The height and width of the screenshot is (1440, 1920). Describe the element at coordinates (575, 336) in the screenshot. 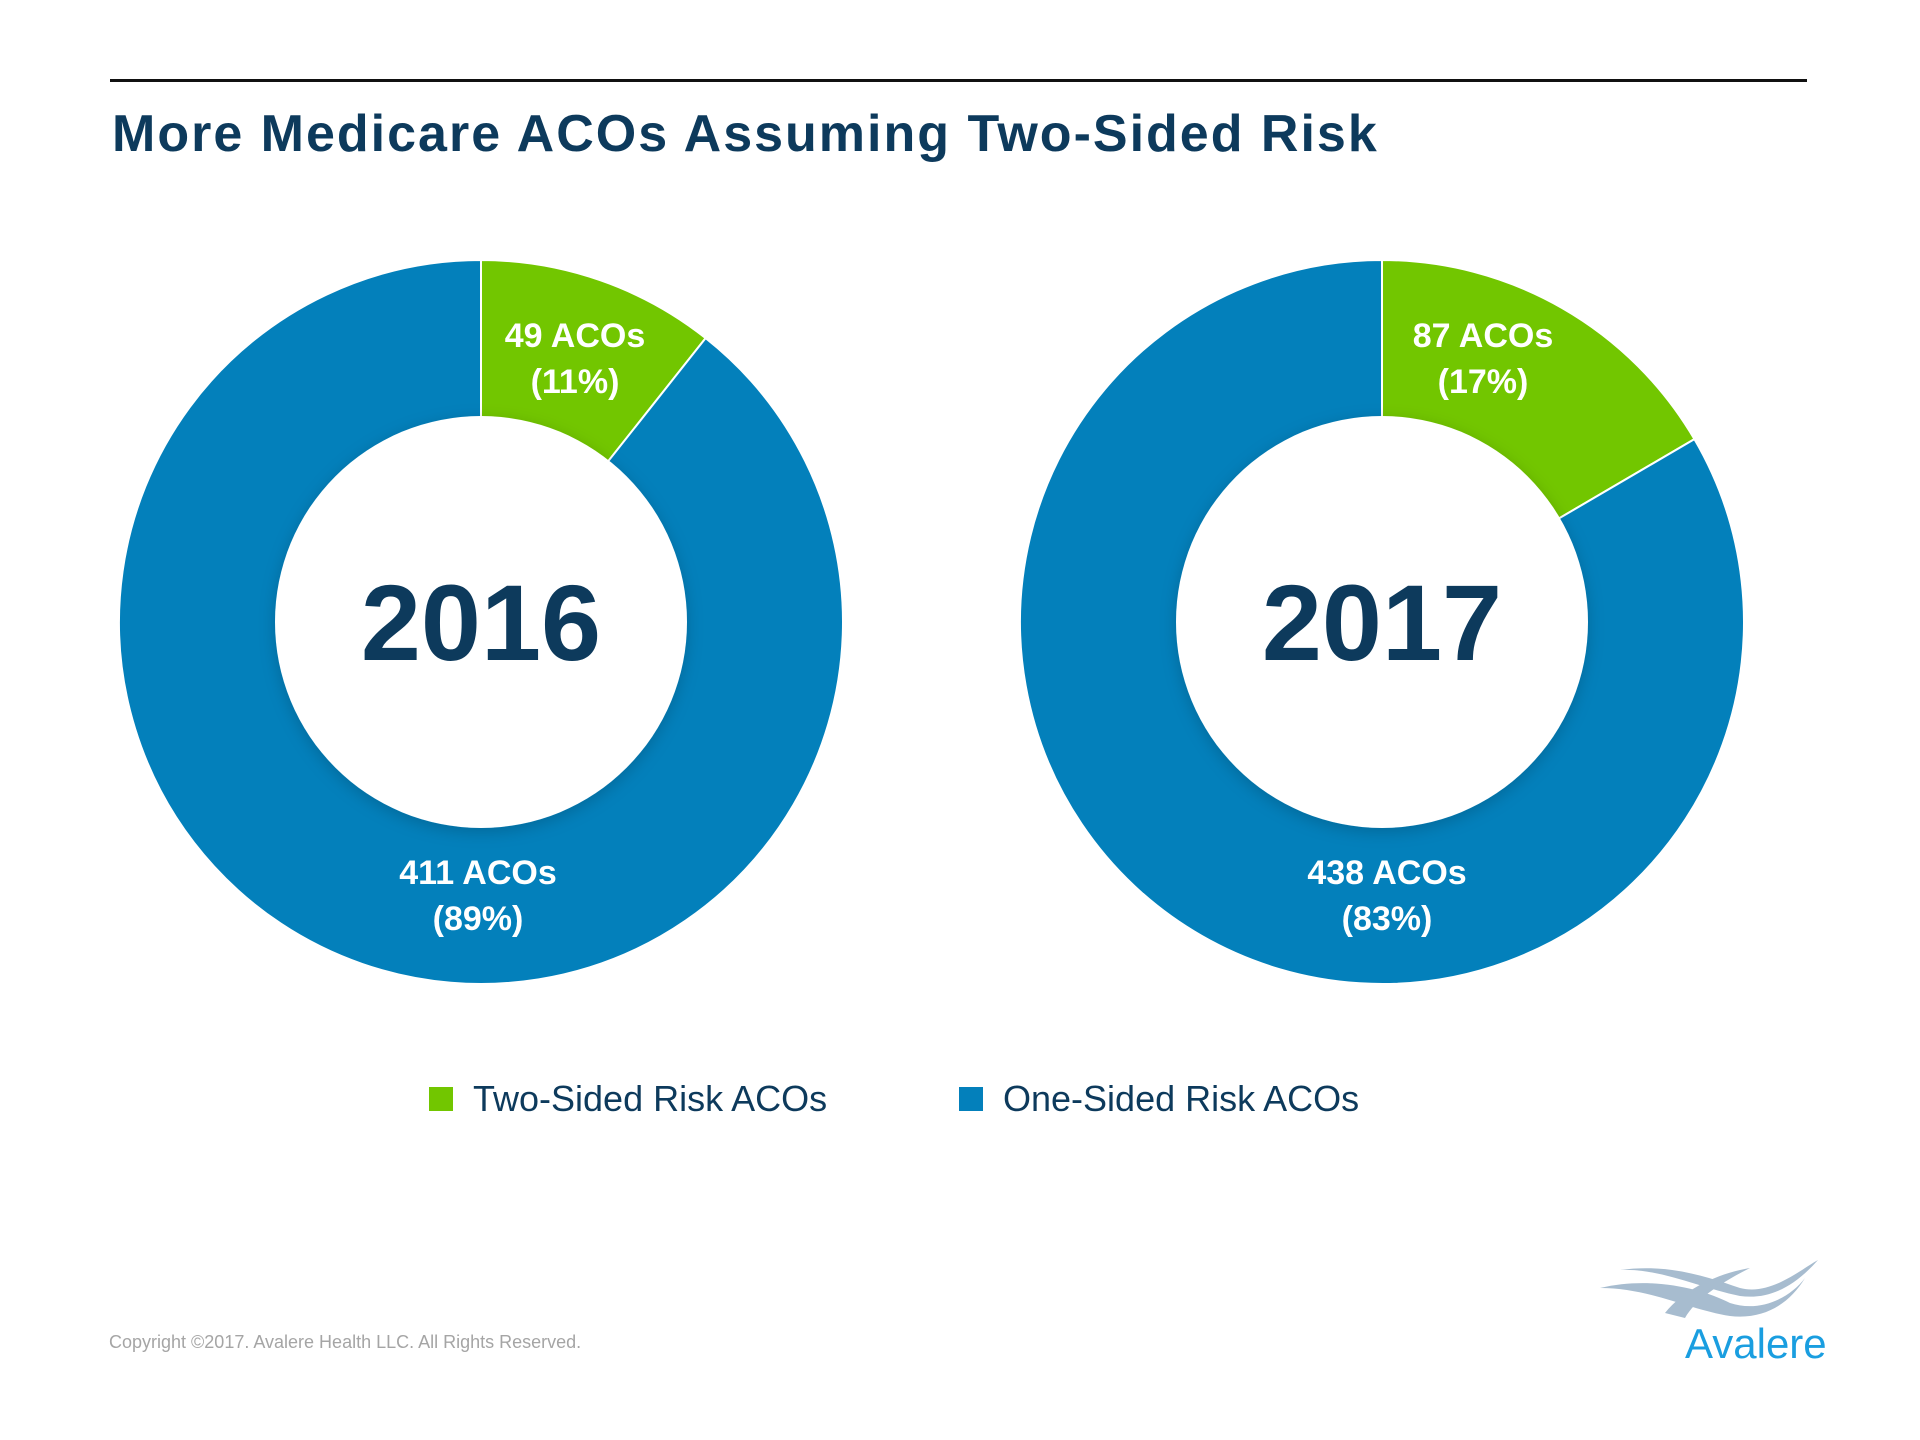

I see `data-label: 49 ACOs` at that location.